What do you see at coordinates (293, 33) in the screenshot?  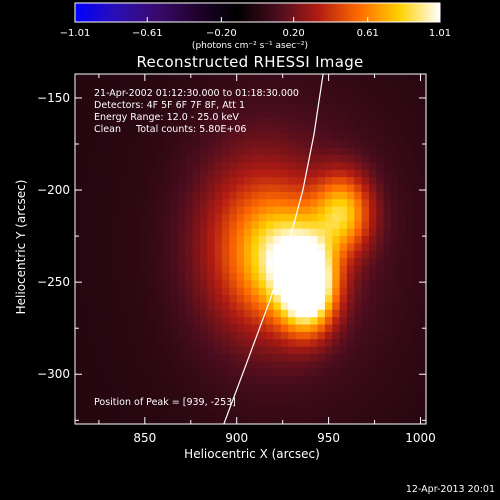 I see `colorbar-tick-label: 0.20` at bounding box center [293, 33].